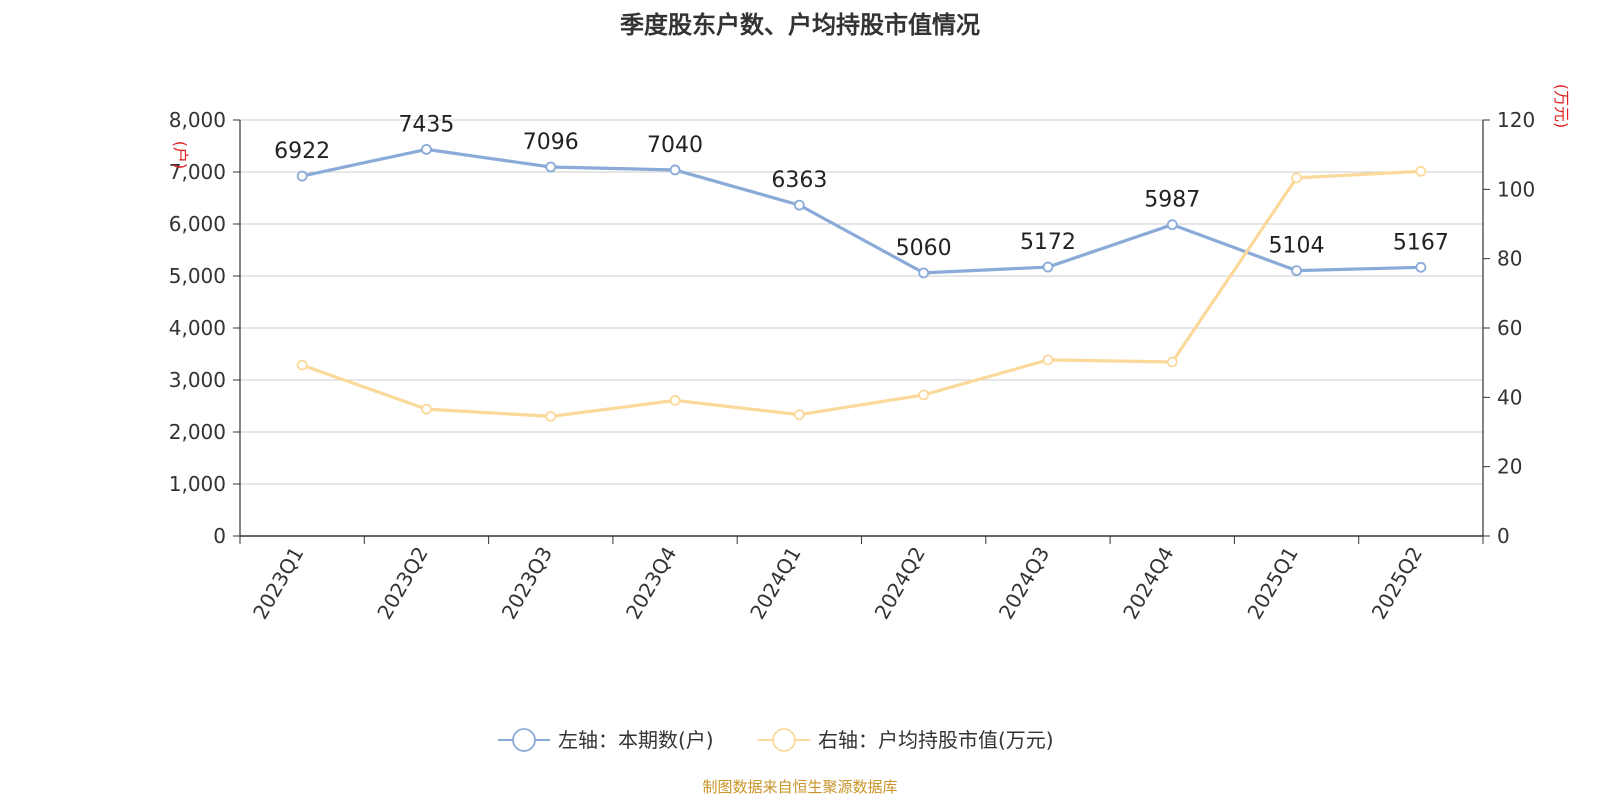 This screenshot has height=800, width=1600. Describe the element at coordinates (1561, 106) in the screenshot. I see `right-axis-unit: (万元)` at that location.